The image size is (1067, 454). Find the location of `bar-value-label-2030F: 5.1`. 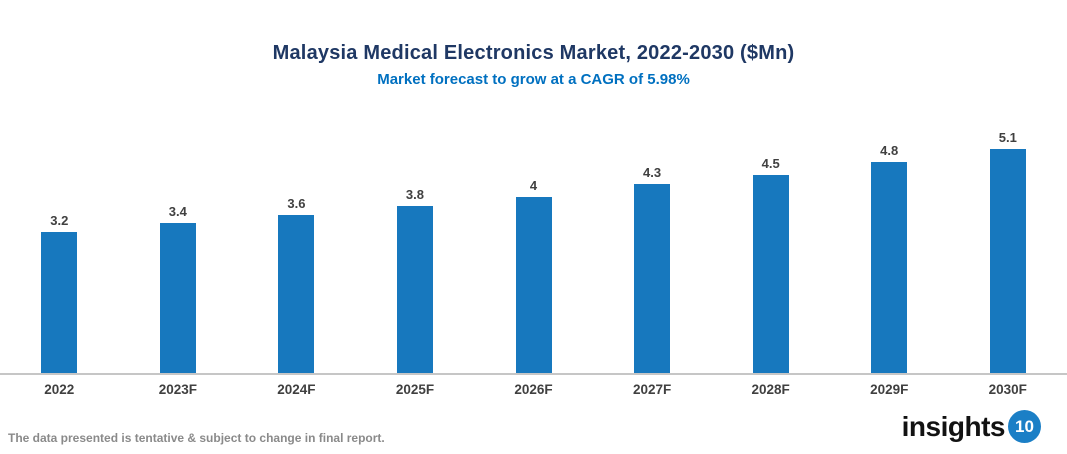

bar-value-label-2030F: 5.1 is located at coordinates (1007, 137).